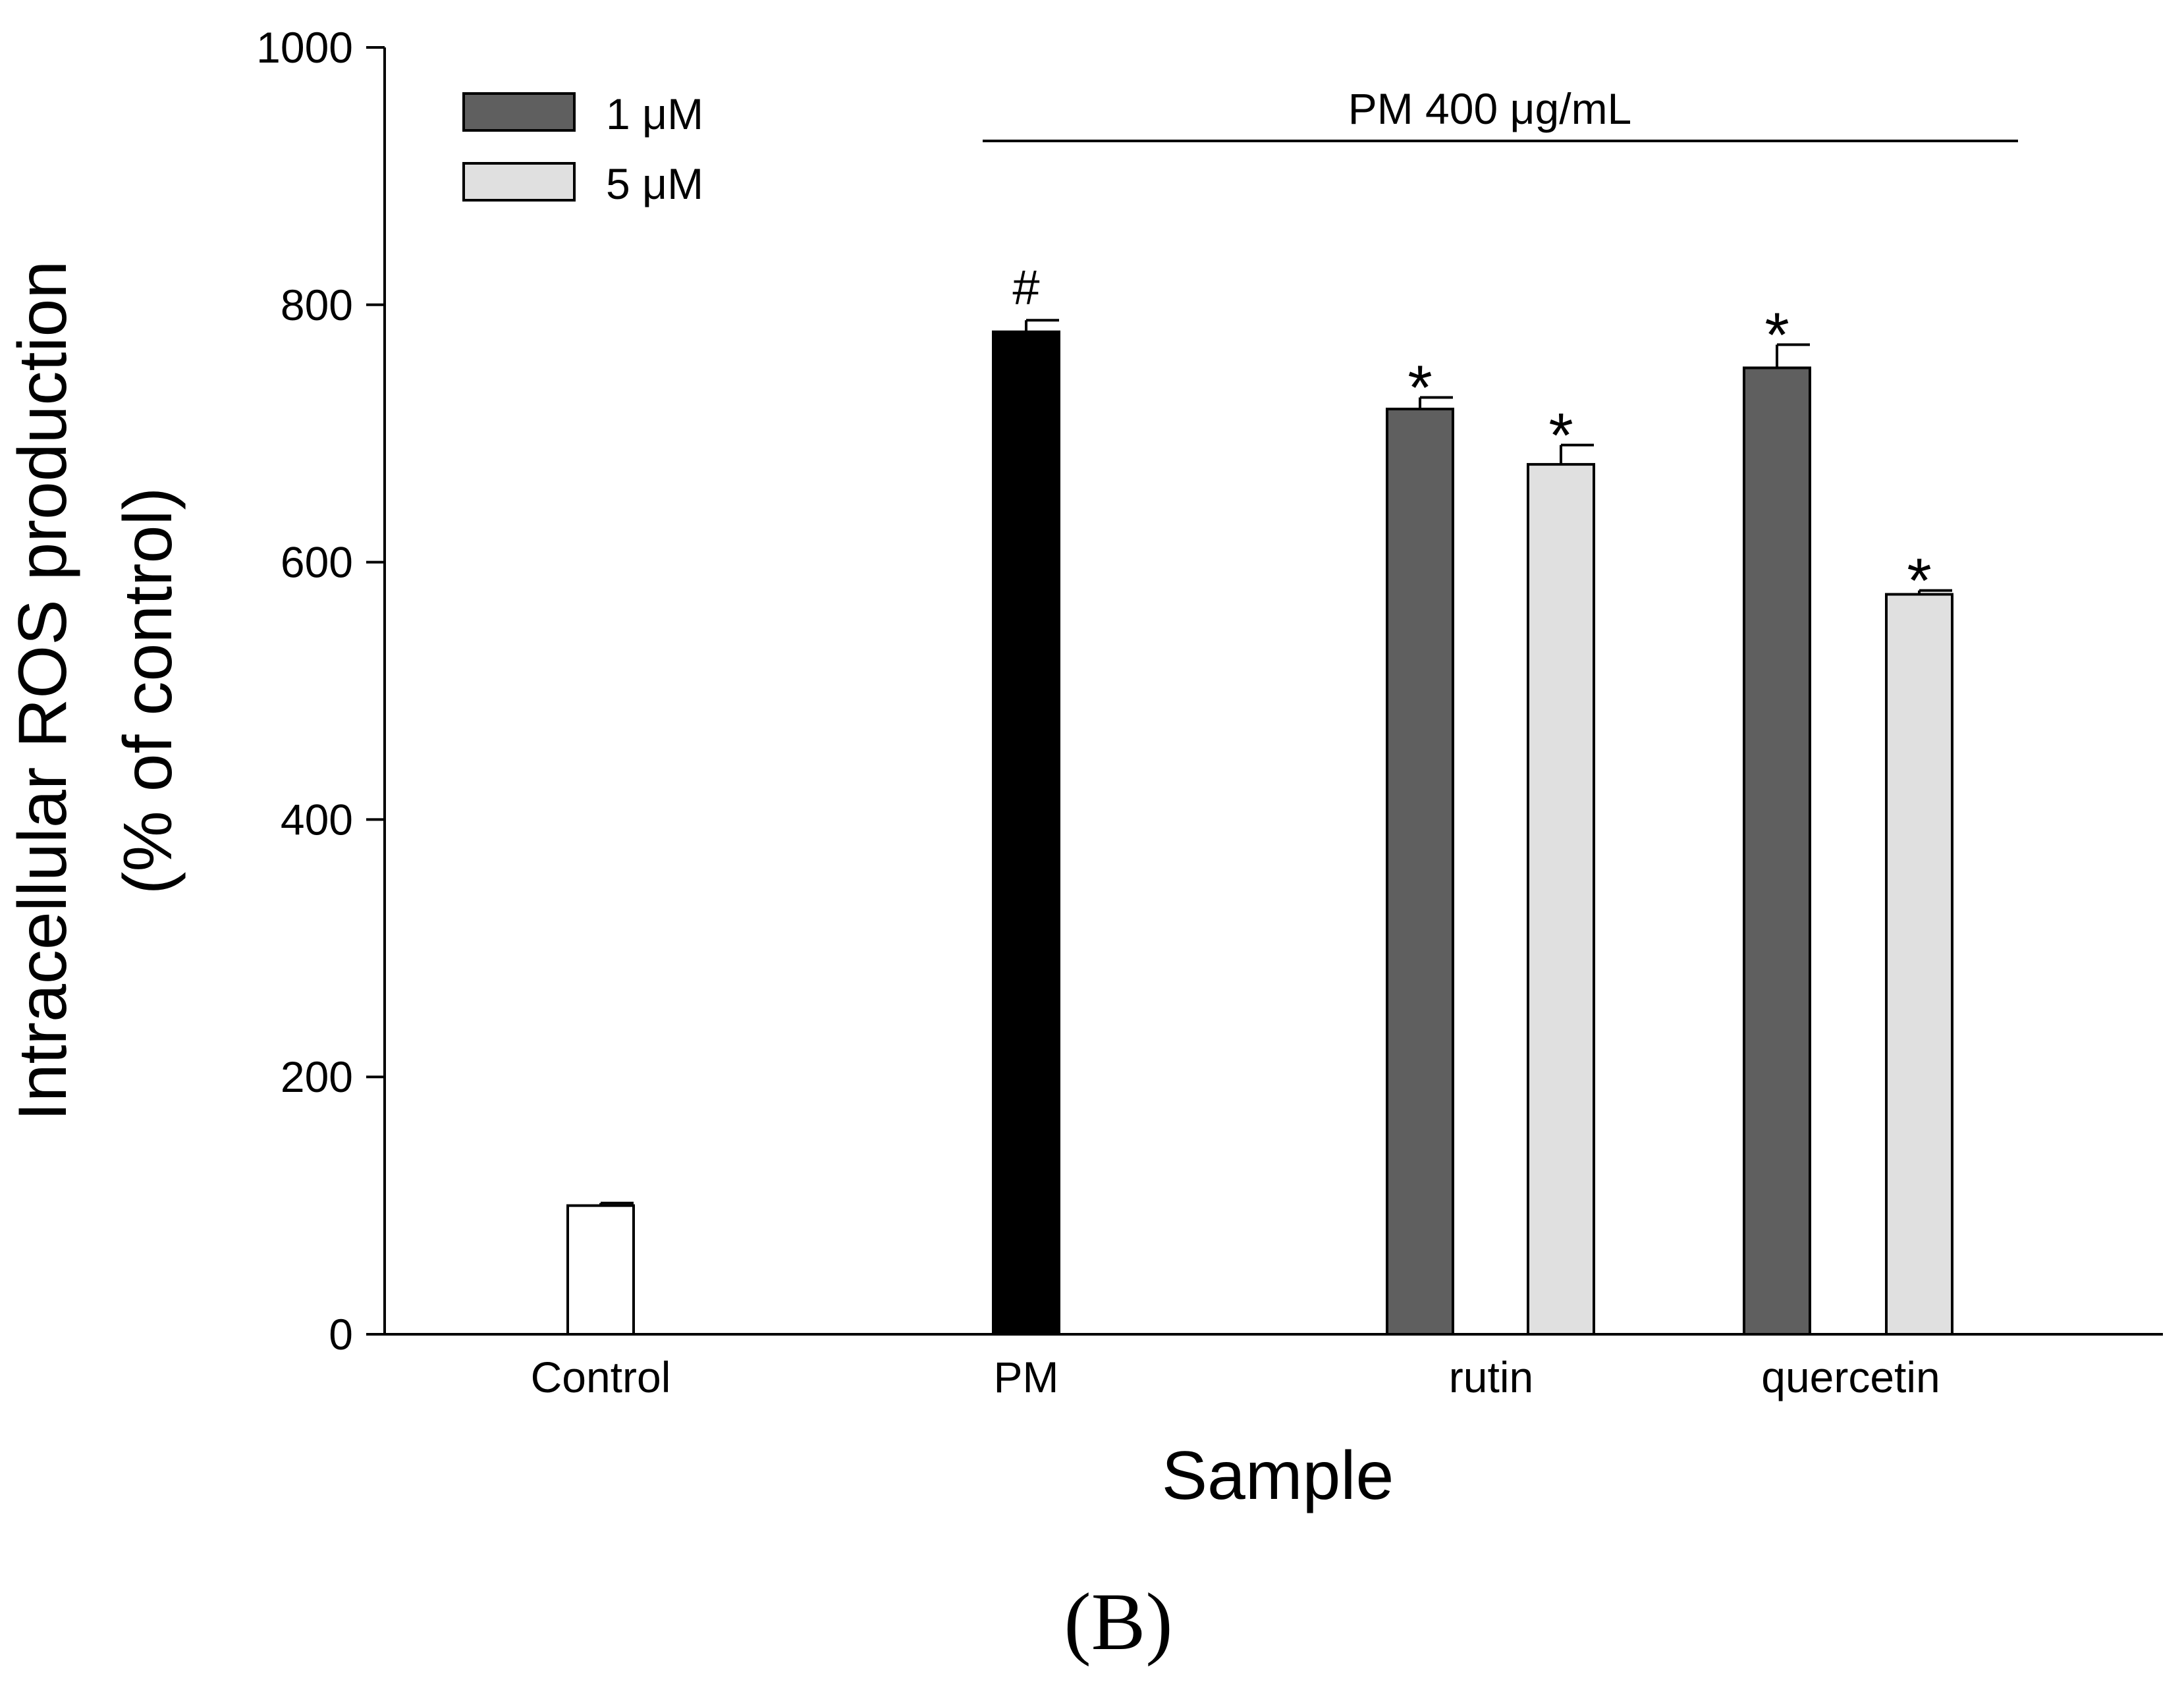 This screenshot has width=2184, height=1682. Describe the element at coordinates (320, 691) in the screenshot. I see `y-ticks: 0 200 400 600 800 1000` at that location.